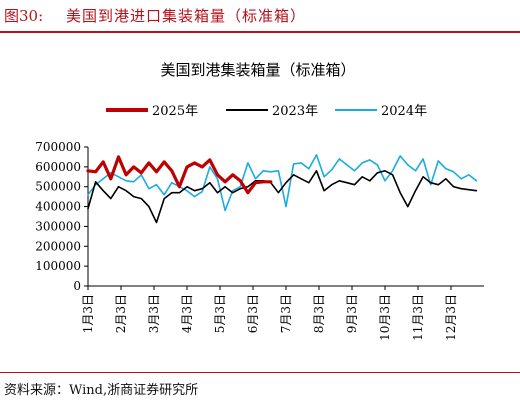 This screenshot has width=520, height=404. I want to click on series-line-2024, so click(282, 183).